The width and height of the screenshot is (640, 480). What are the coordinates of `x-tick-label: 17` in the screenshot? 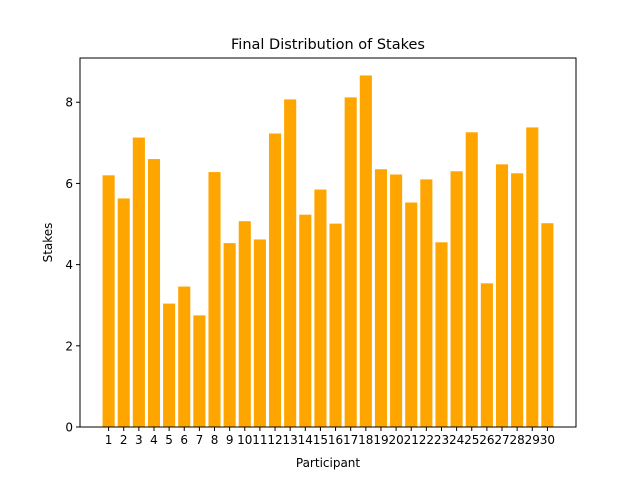 It's located at (350, 440).